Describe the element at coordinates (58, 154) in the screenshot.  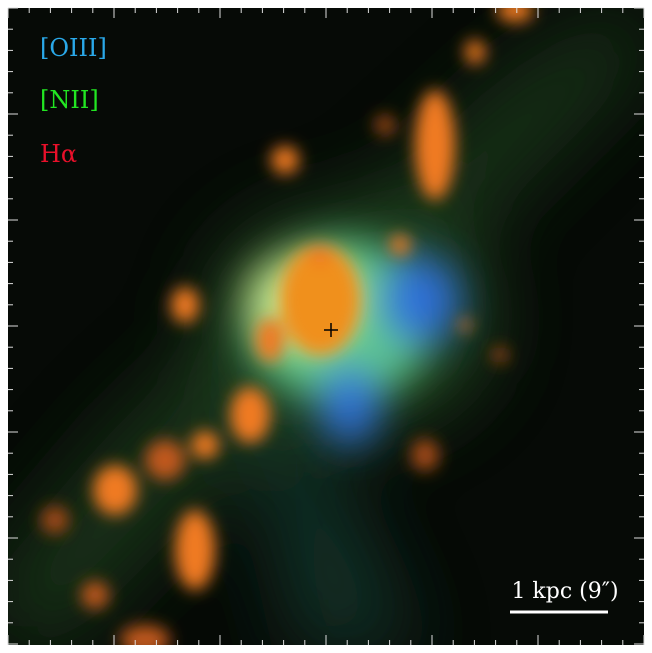
I see `legend-label: Hα` at that location.